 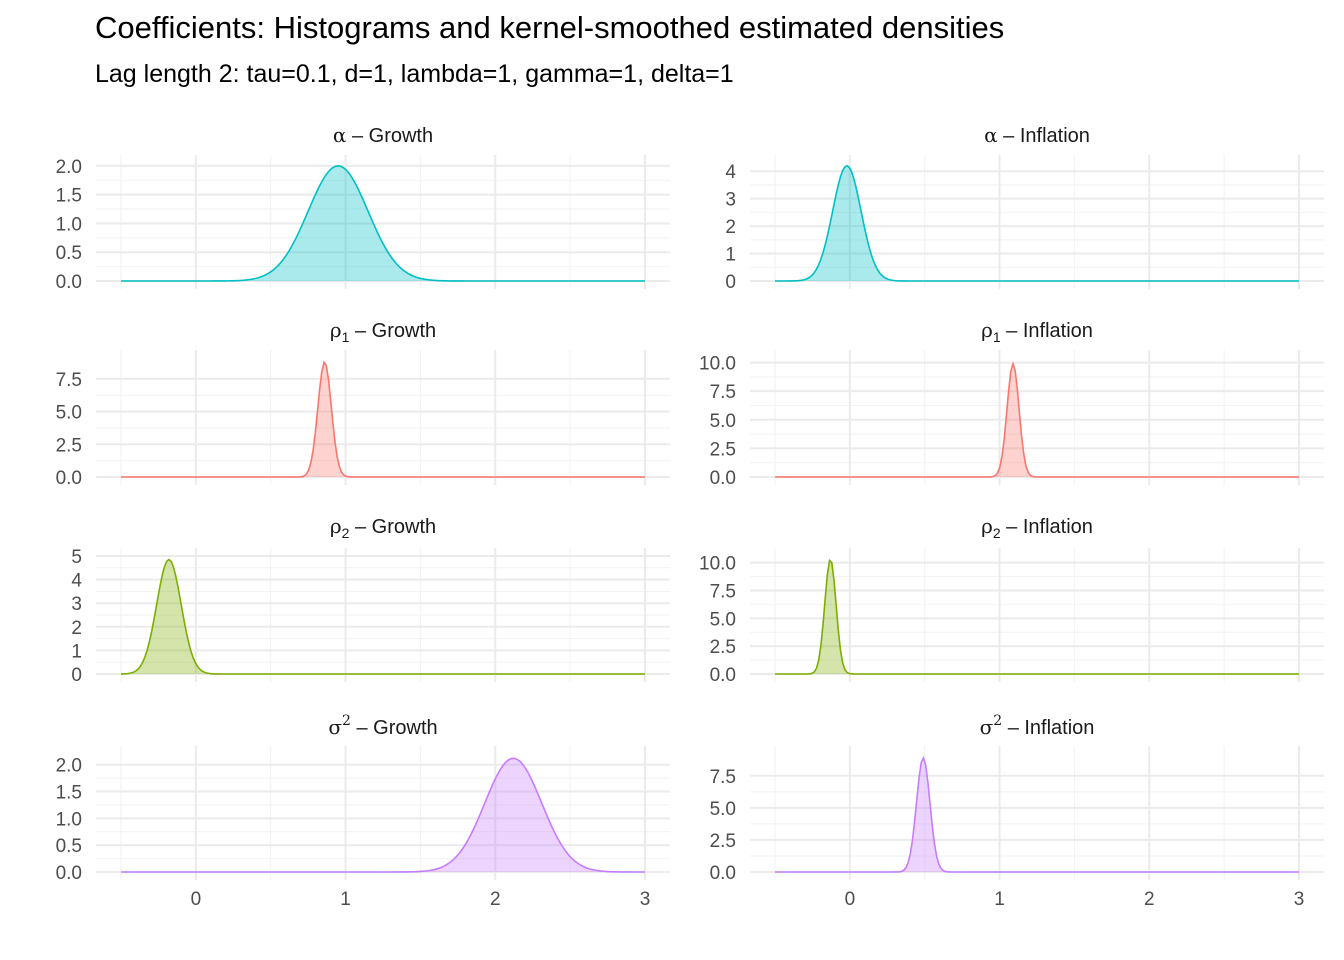 I want to click on panel-sigma2-inflation: 0.0 2.5 5.0 7.5 0 1 2 3 σ2 – Inflation, so click(x=1017, y=811).